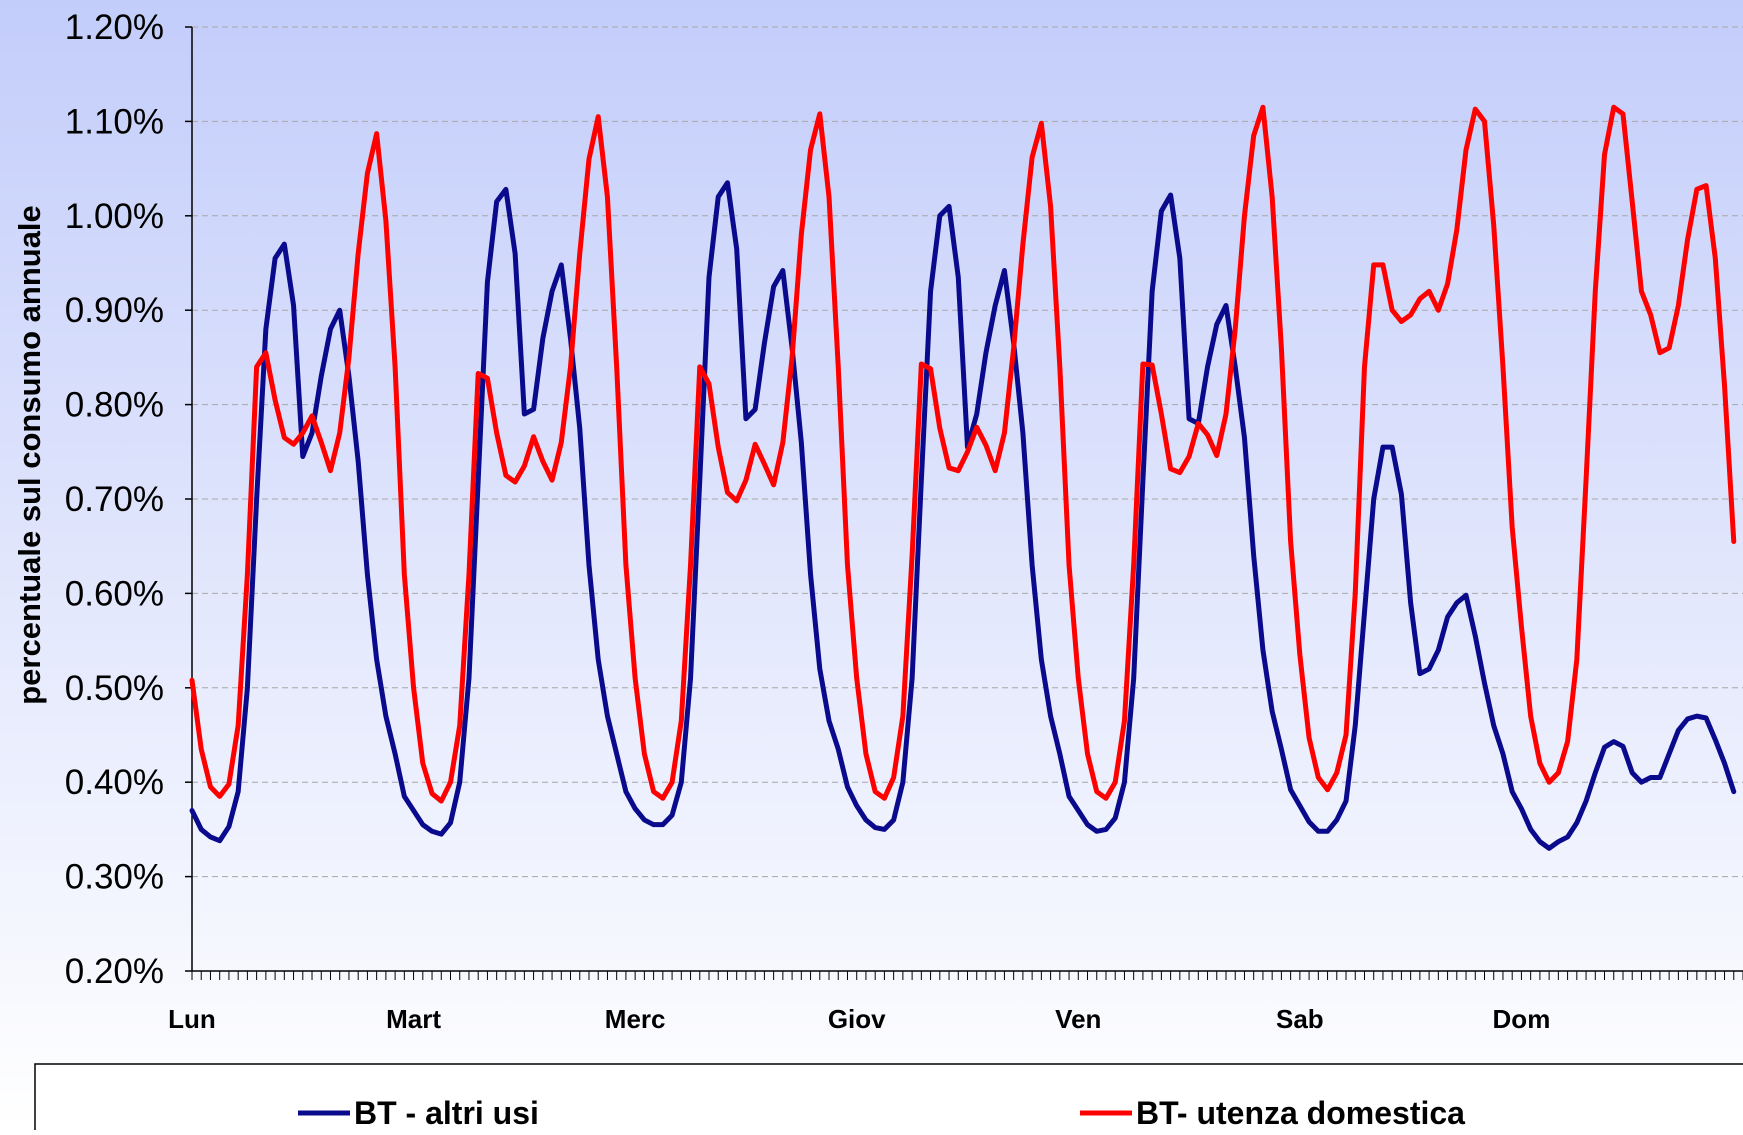 The image size is (1743, 1135). I want to click on y-tick-label: 0.70%, so click(114, 499).